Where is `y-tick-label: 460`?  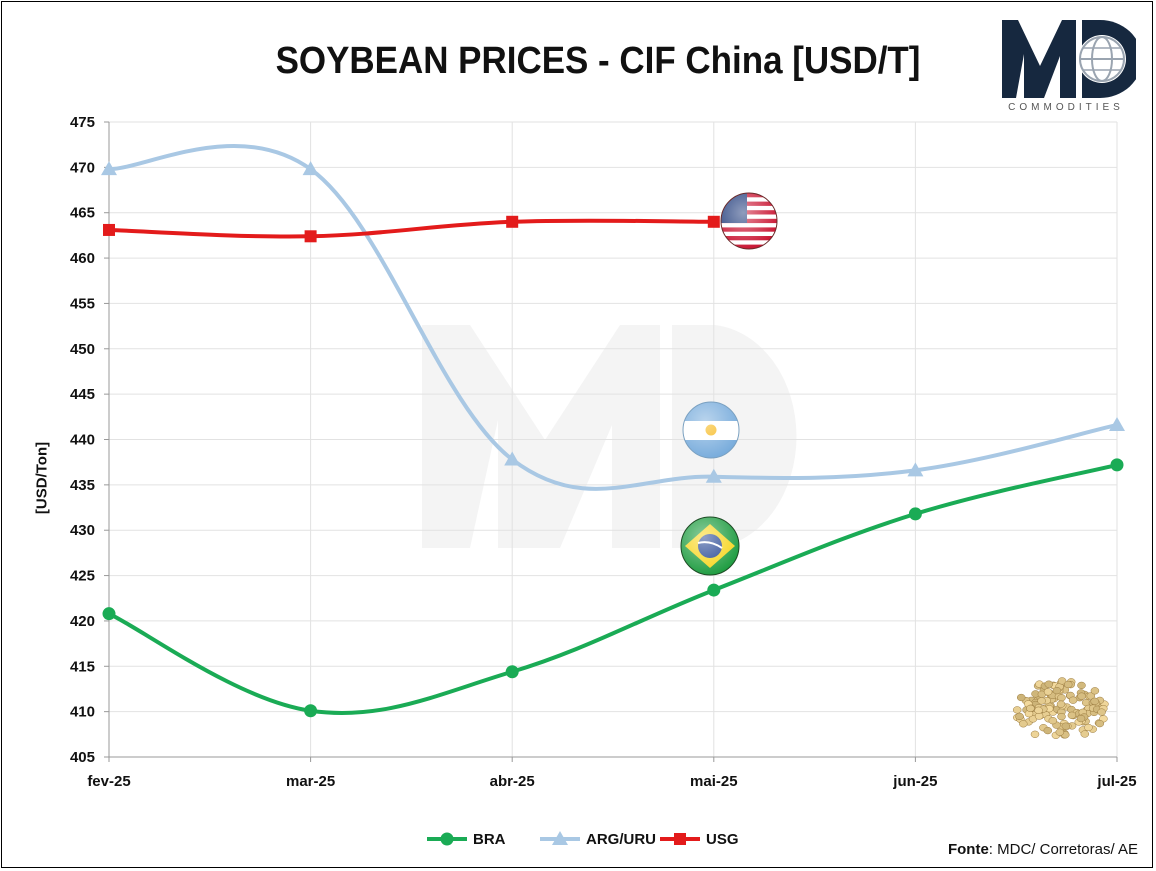
y-tick-label: 460 is located at coordinates (82, 258).